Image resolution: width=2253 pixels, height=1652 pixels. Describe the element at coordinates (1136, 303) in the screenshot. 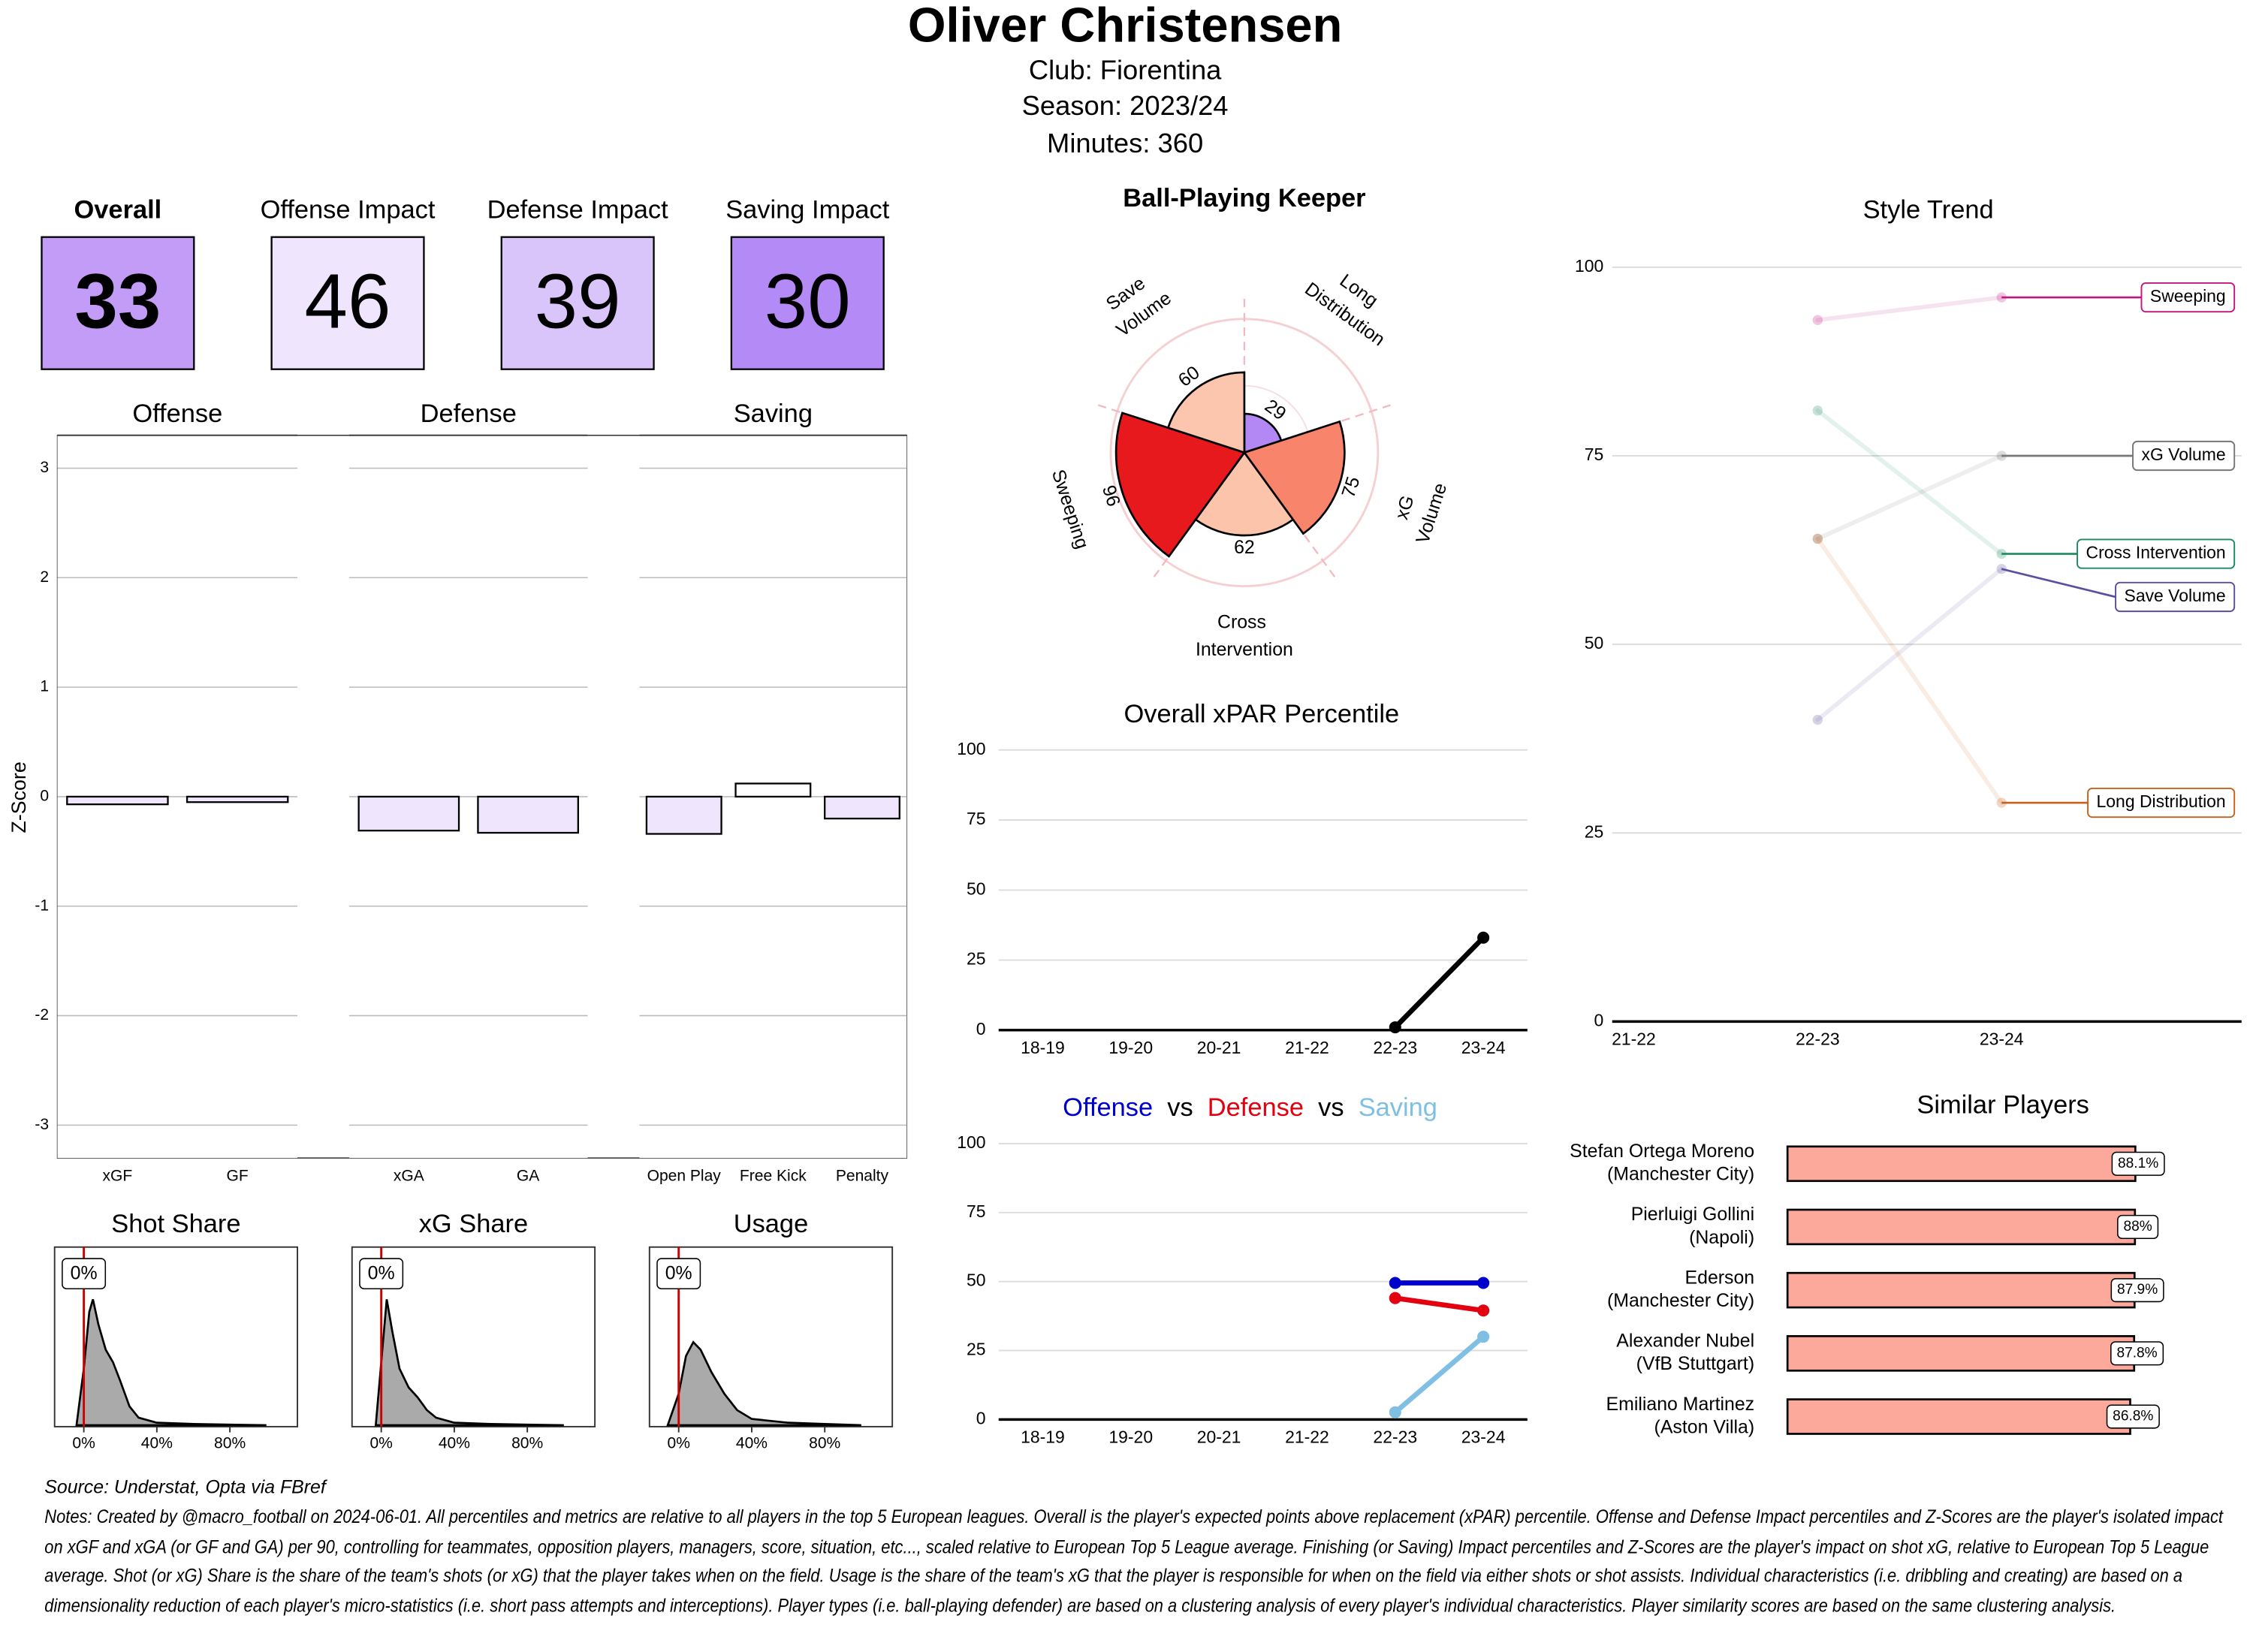

I see `category-label: Save Volume` at that location.